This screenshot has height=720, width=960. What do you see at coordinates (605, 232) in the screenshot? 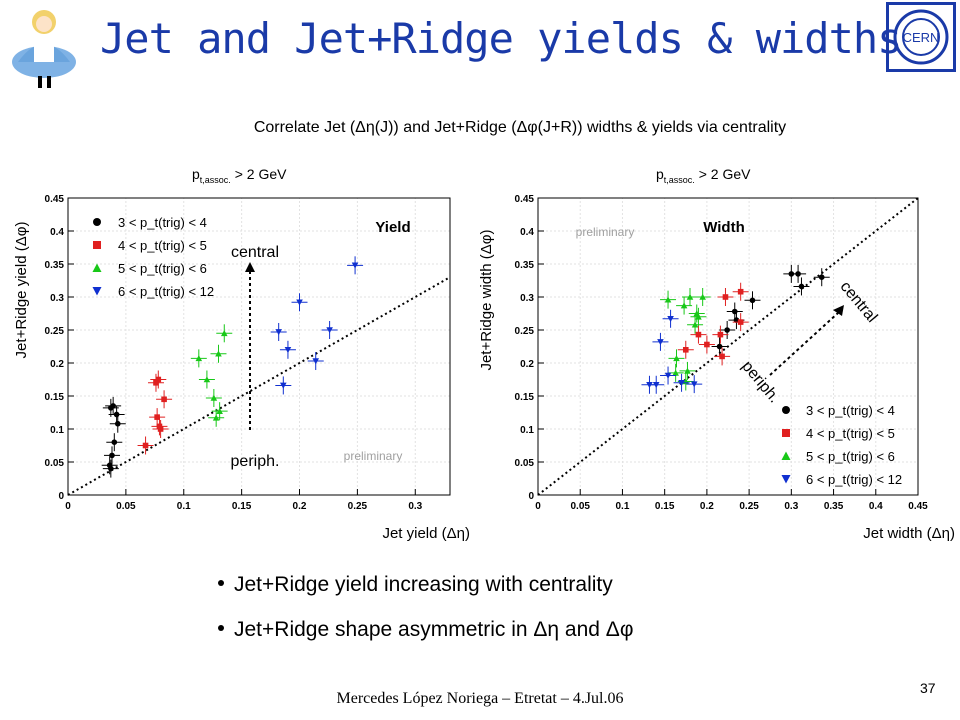
I see `preliminary-label: preliminary` at bounding box center [605, 232].